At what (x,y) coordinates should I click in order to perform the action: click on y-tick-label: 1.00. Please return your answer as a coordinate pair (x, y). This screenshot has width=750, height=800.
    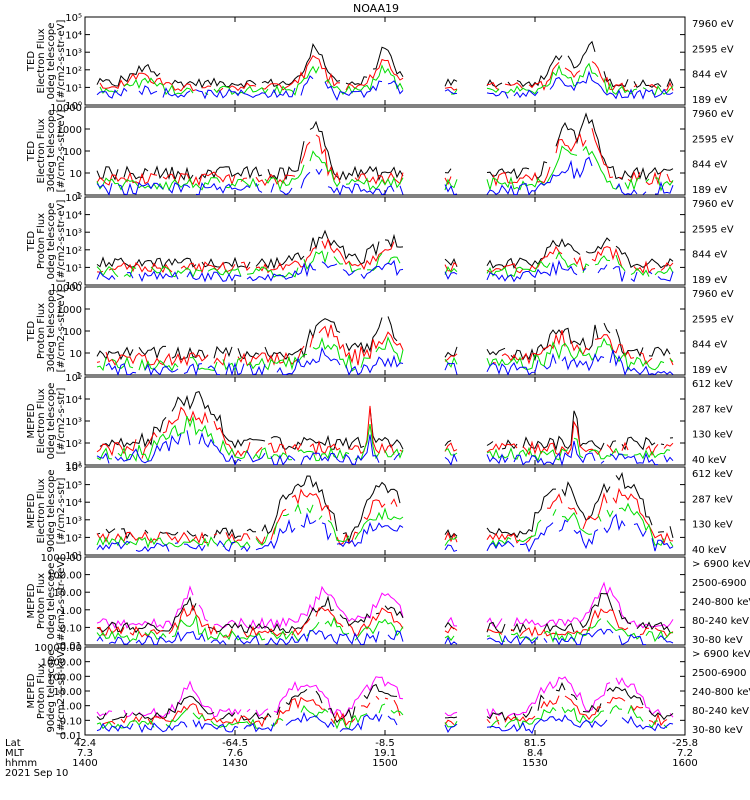
    Looking at the image, I should click on (71, 707).